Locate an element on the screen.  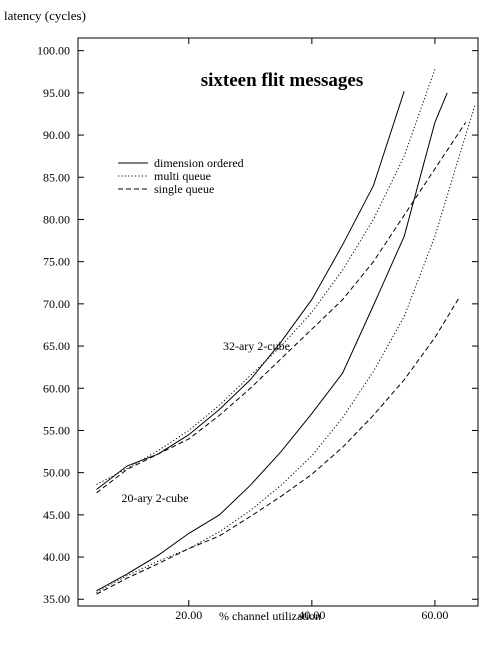
y-tick-label: 70.00 is located at coordinates (56, 304).